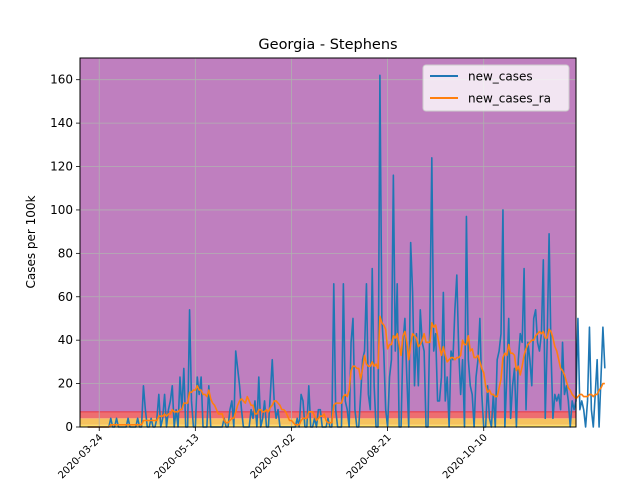 This screenshot has height=484, width=640. What do you see at coordinates (61, 210) in the screenshot?
I see `y-tick-label: 100` at bounding box center [61, 210].